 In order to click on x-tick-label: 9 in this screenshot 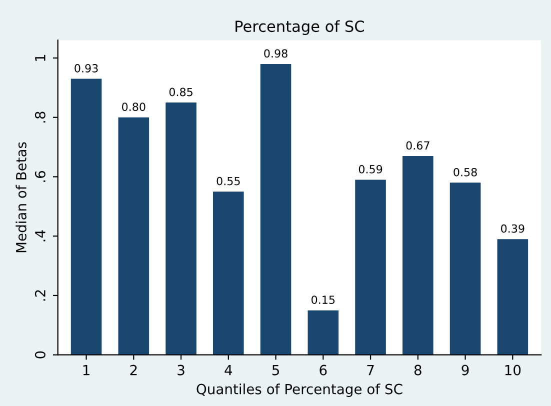, I will do `click(465, 370)`.